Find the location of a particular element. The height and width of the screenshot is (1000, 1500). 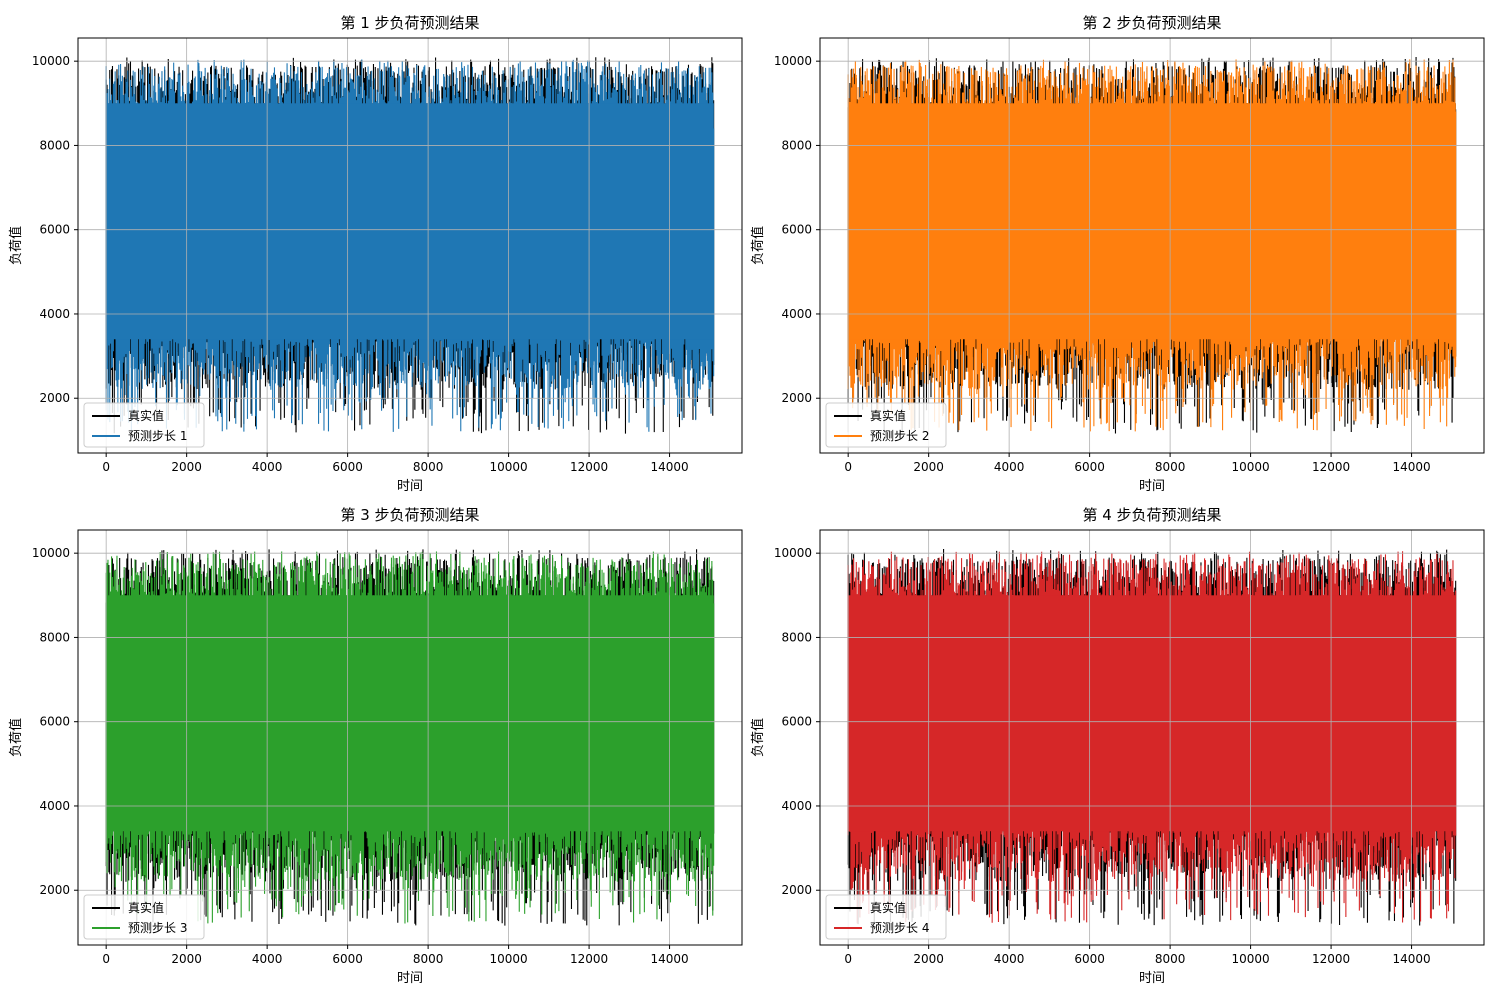

chart-title: 第 3 步负荷预测结果 is located at coordinates (409, 515).